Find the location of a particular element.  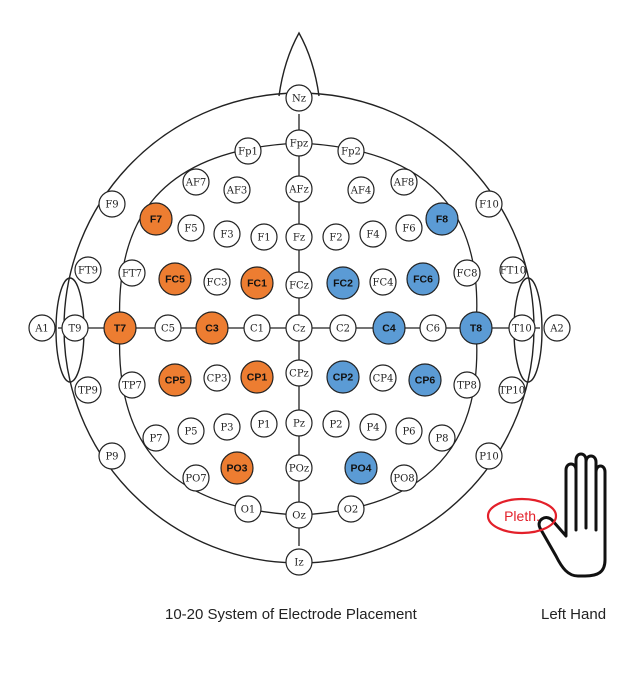

electrode-f10: F10 is located at coordinates (489, 204).